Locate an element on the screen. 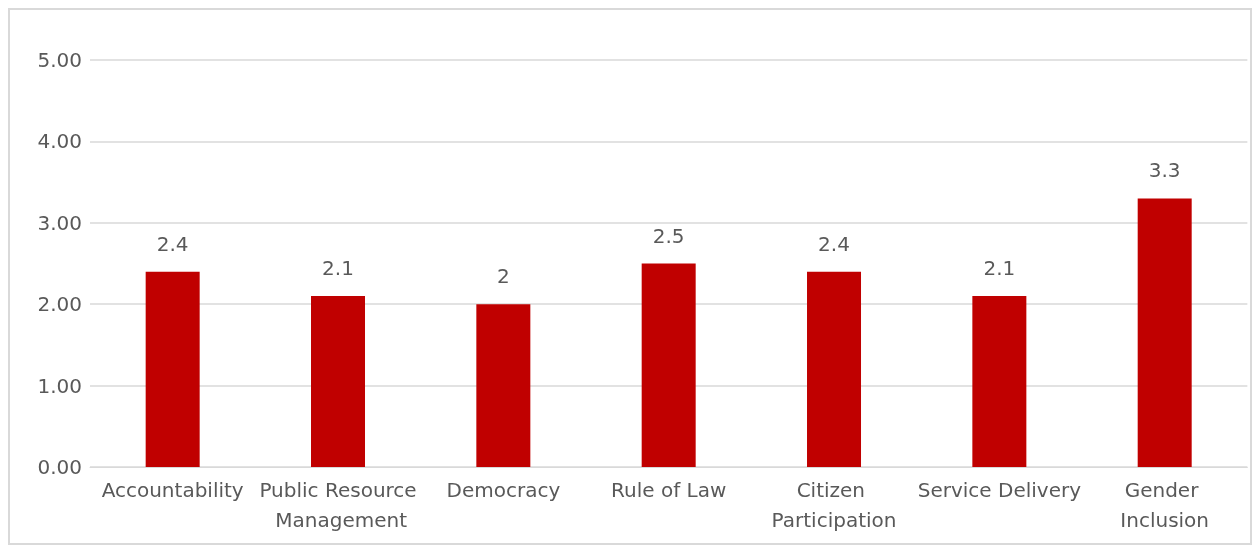 Image resolution: width=1260 pixels, height=553 pixels. x-tick-label: Citizen Participation is located at coordinates (834, 505).